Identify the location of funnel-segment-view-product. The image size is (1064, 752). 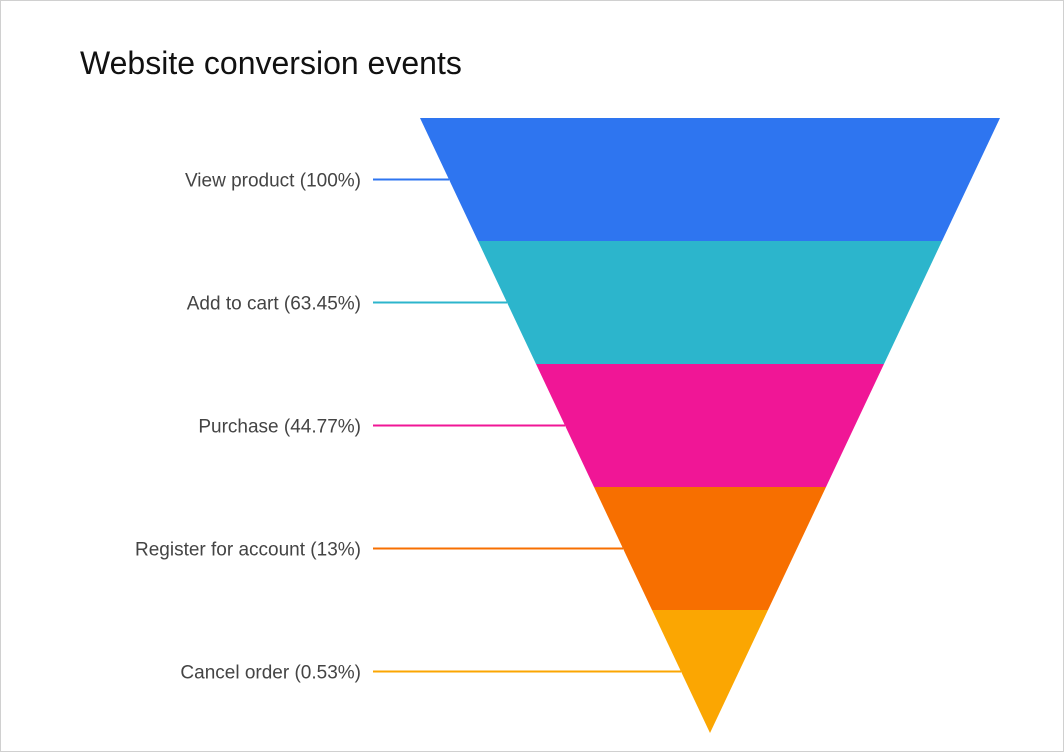
(710, 179).